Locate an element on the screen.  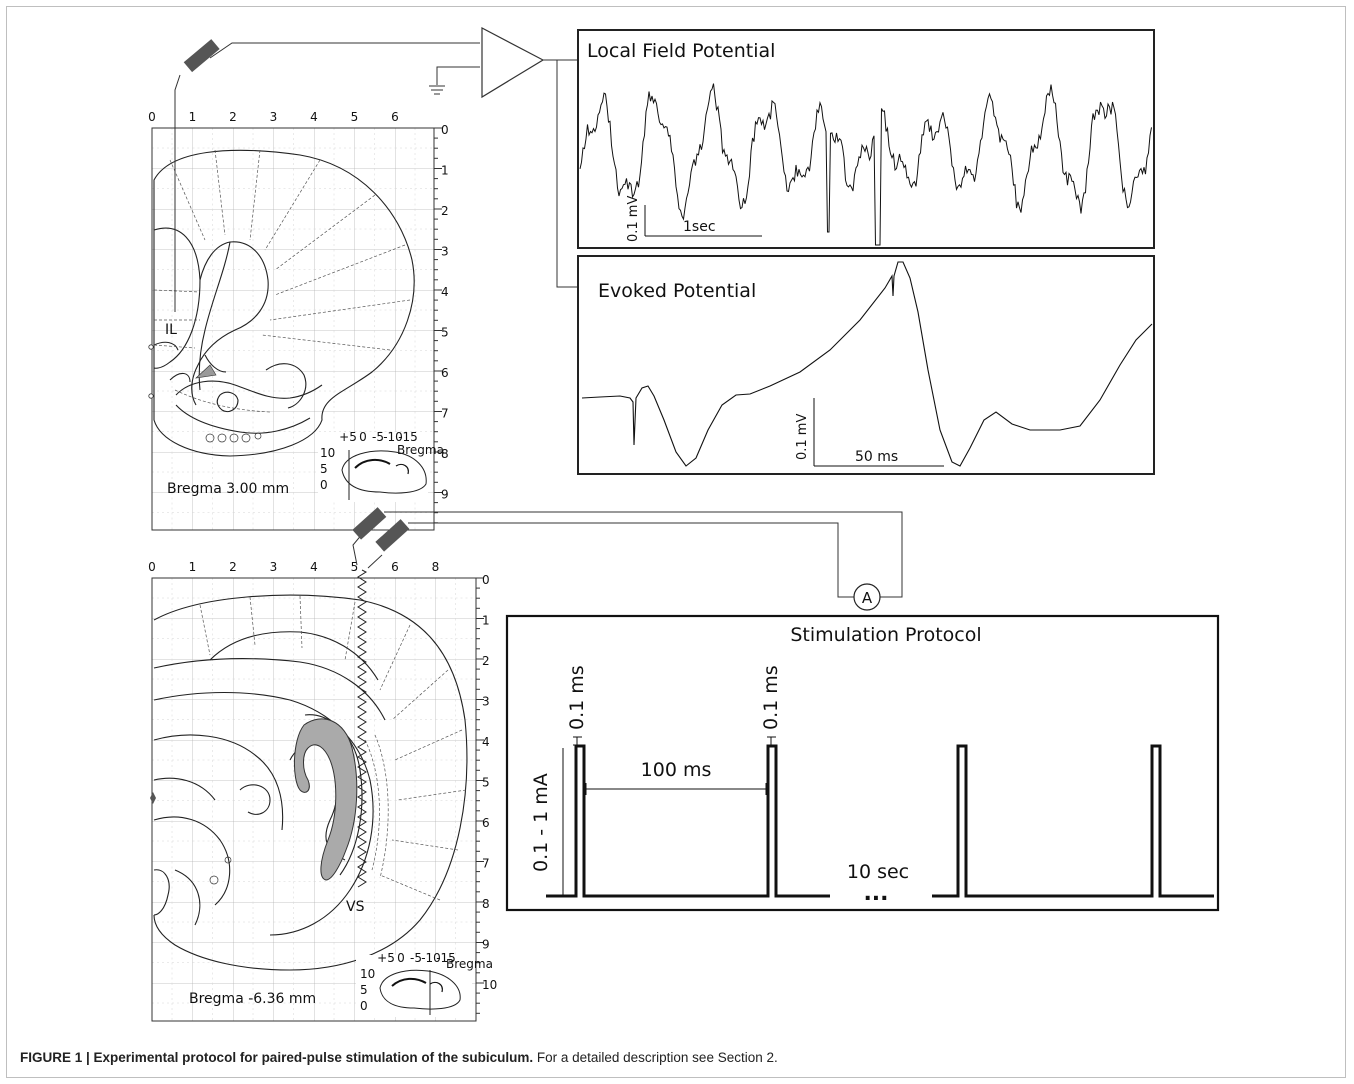
atlas-bottom-y-ticks: 0 1 2 3 4 5 6 7 8 9 10 is located at coordinates (486, 793).